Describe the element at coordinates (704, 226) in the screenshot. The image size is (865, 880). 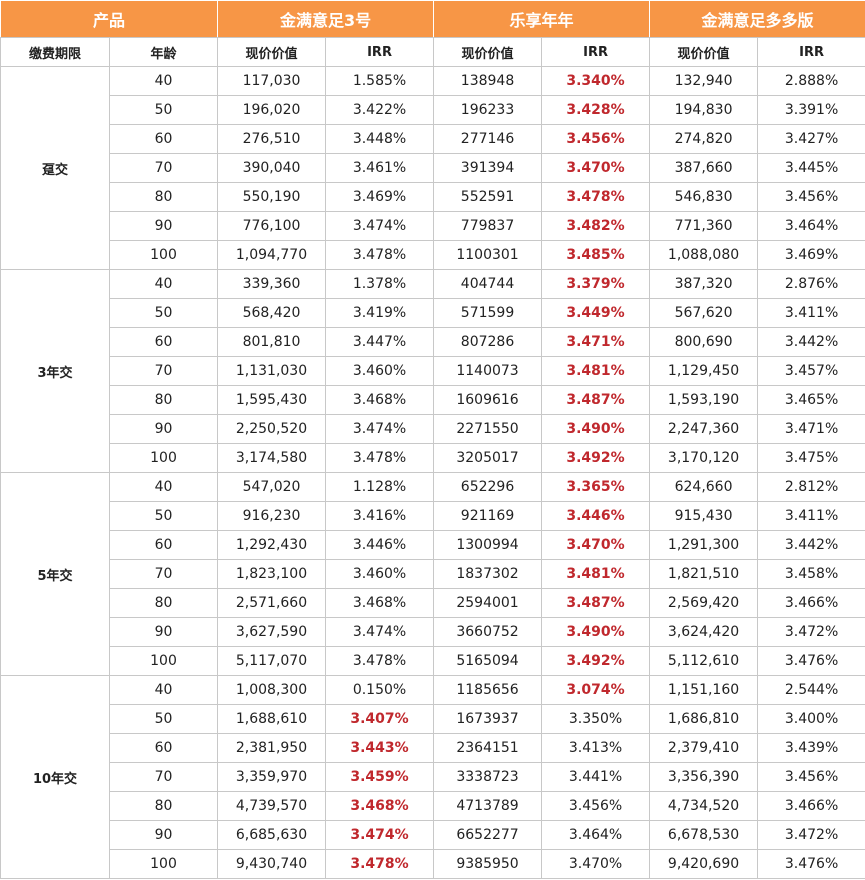
I see `cash-value-cell: 771,360` at that location.